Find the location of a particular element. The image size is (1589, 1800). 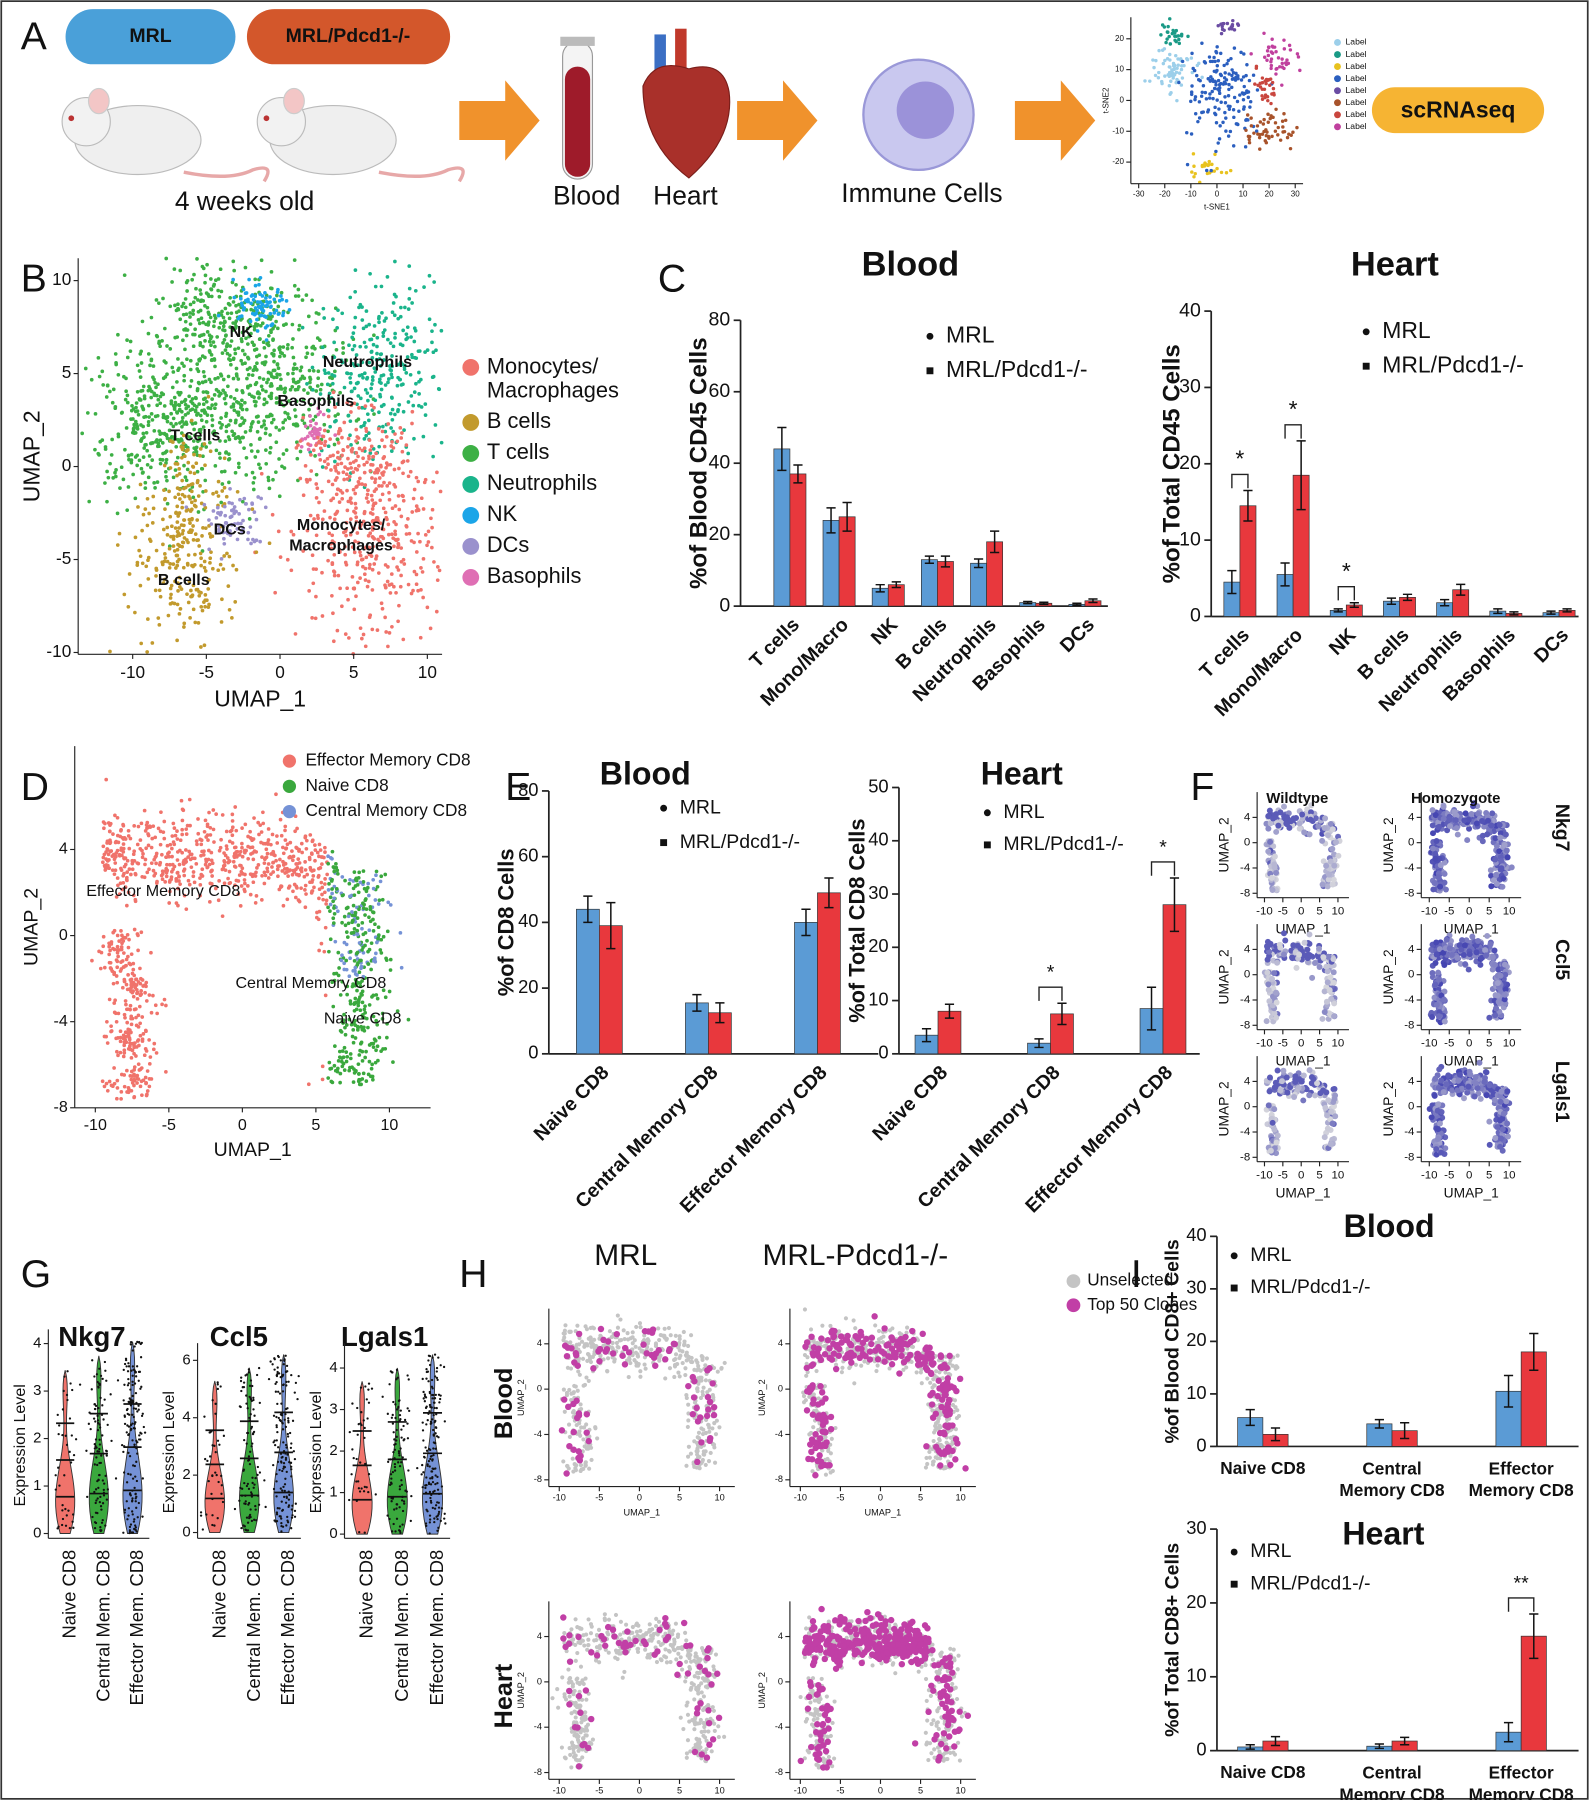

x-axis-label: UMAP_1 is located at coordinates (260, 698).